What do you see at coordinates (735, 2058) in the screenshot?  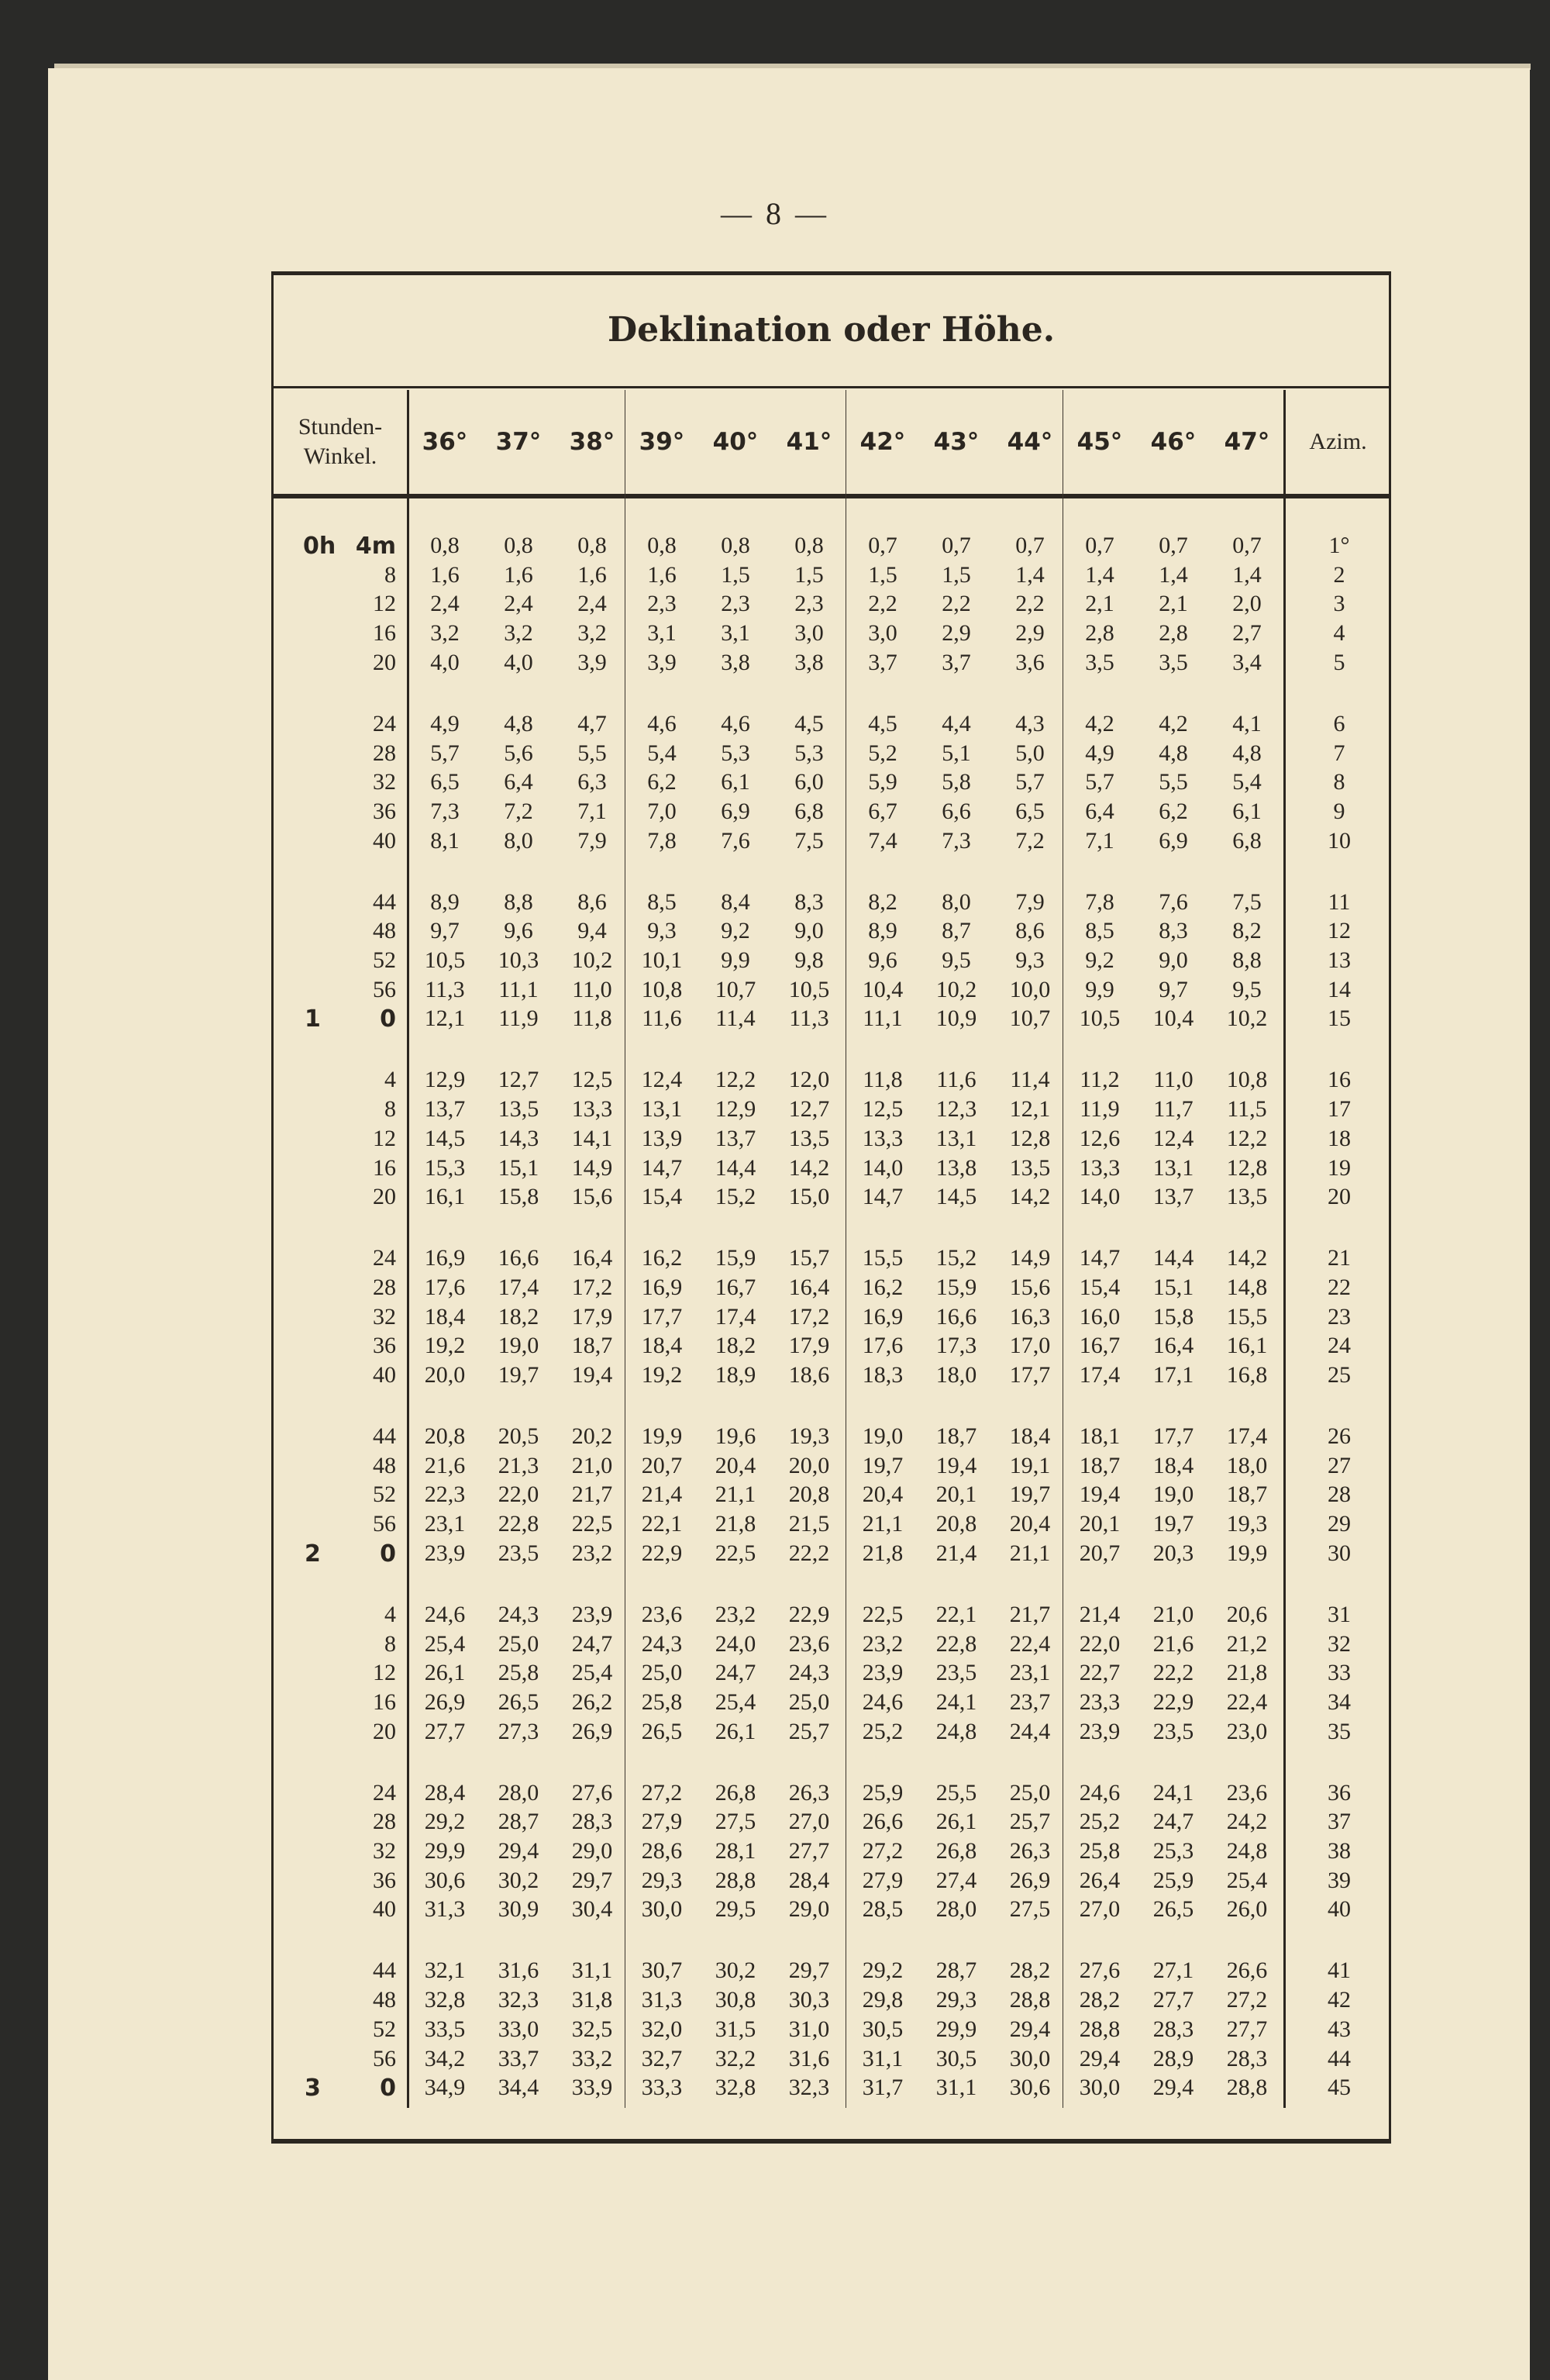 I see `value-cell: 32,2` at bounding box center [735, 2058].